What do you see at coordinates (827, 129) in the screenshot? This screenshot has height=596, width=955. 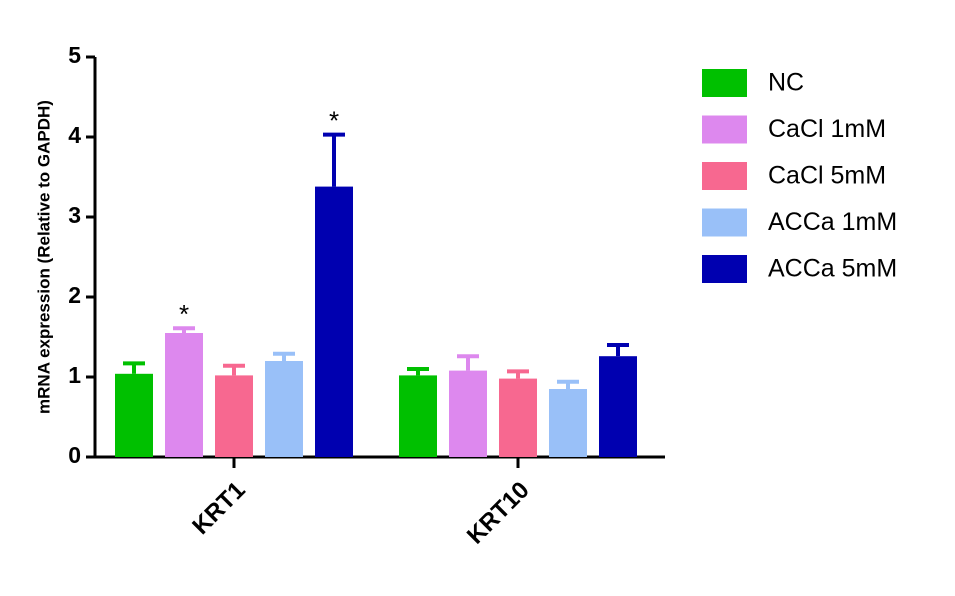 I see `legend-label: CaCl 1mM` at bounding box center [827, 129].